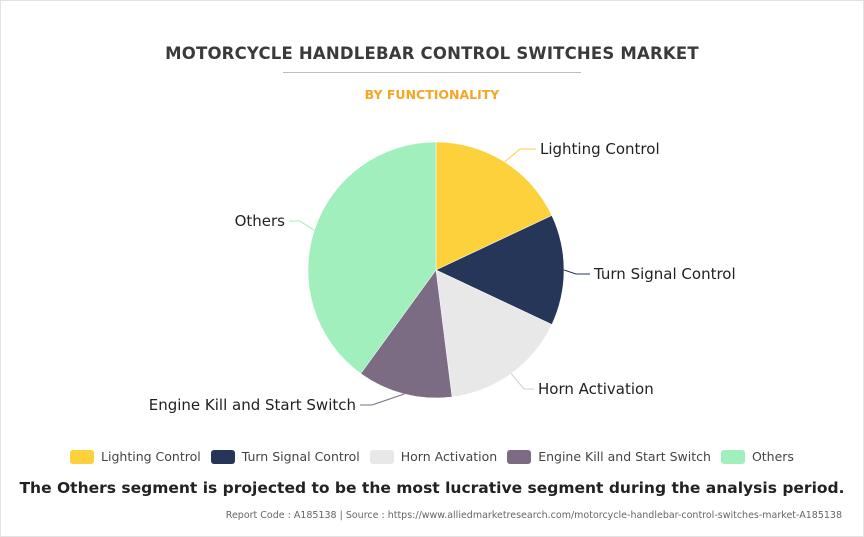 The image size is (864, 537). I want to click on legend-item-engine-kill-and-start-switch: Engine Kill and Start Switch, so click(609, 456).